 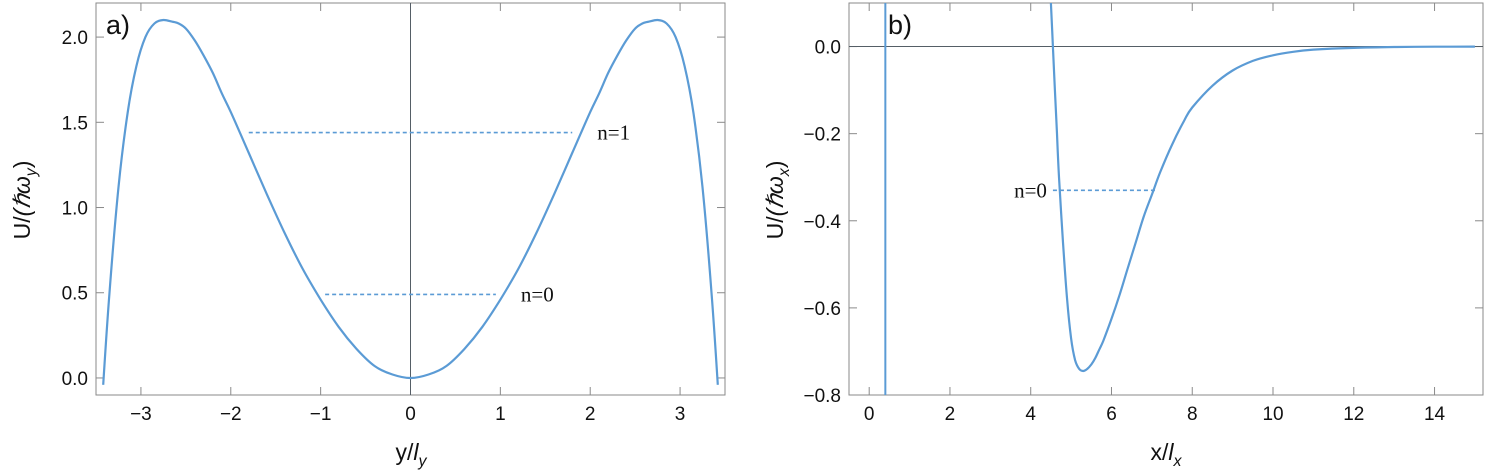 What do you see at coordinates (500, 414) in the screenshot?
I see `x-tick-label: 1` at bounding box center [500, 414].